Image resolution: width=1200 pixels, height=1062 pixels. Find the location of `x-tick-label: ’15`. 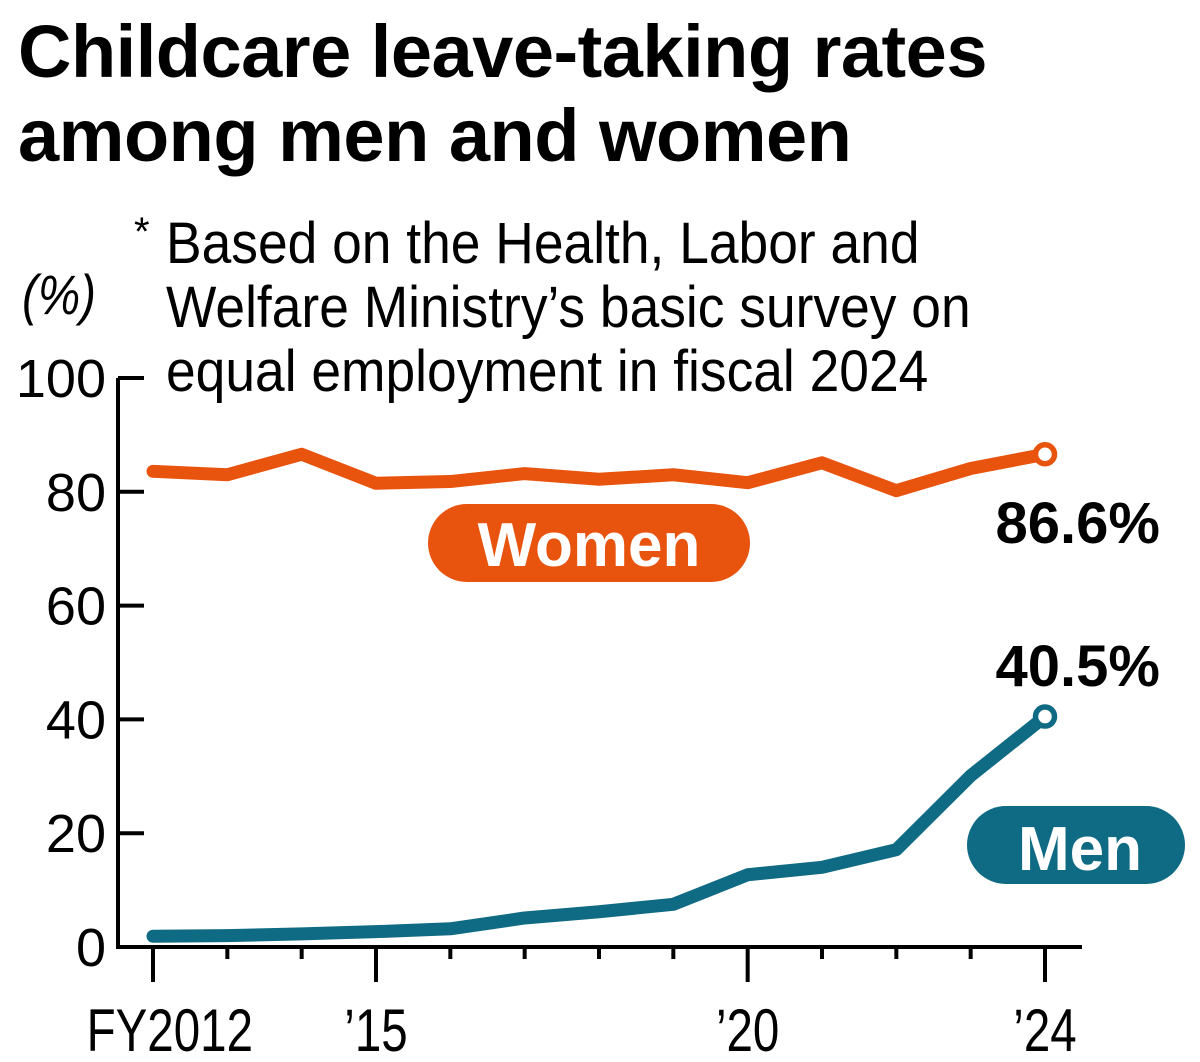

x-tick-label: ’15 is located at coordinates (375, 1029).